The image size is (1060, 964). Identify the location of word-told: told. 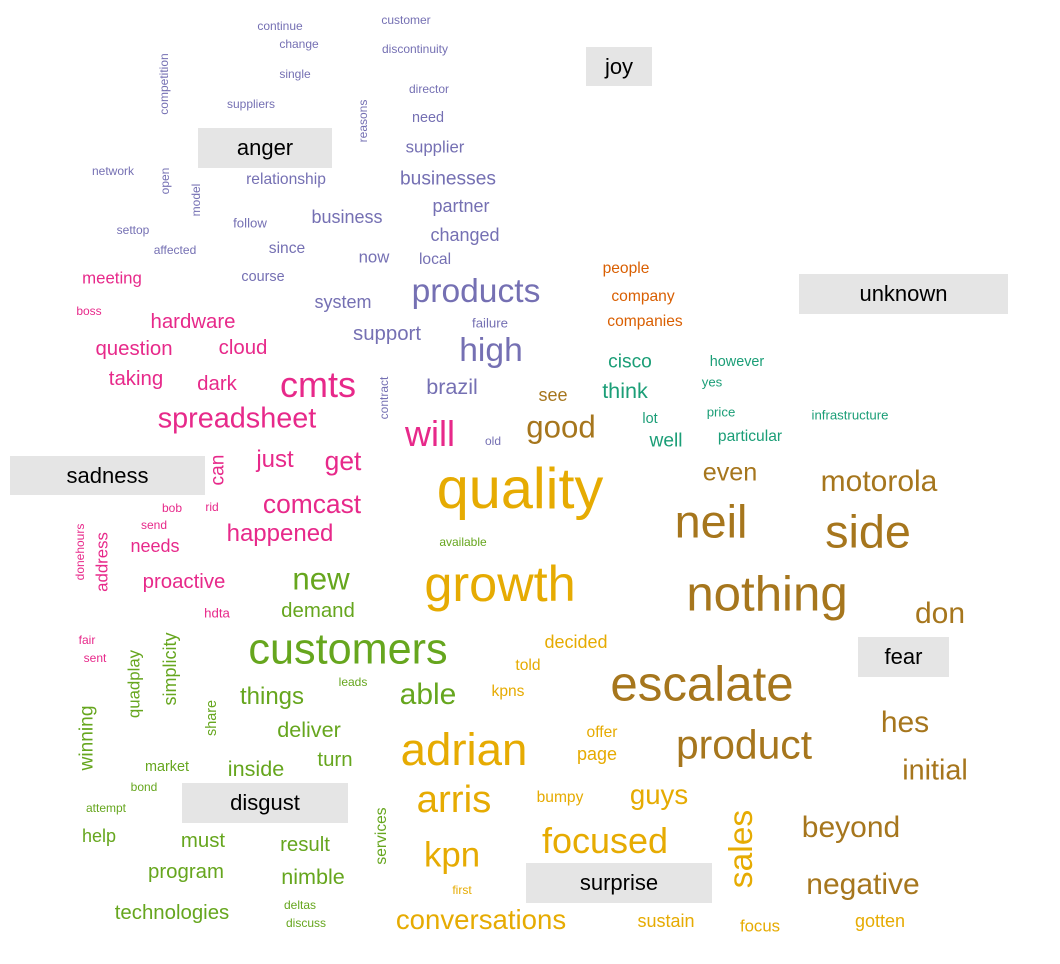
(528, 666).